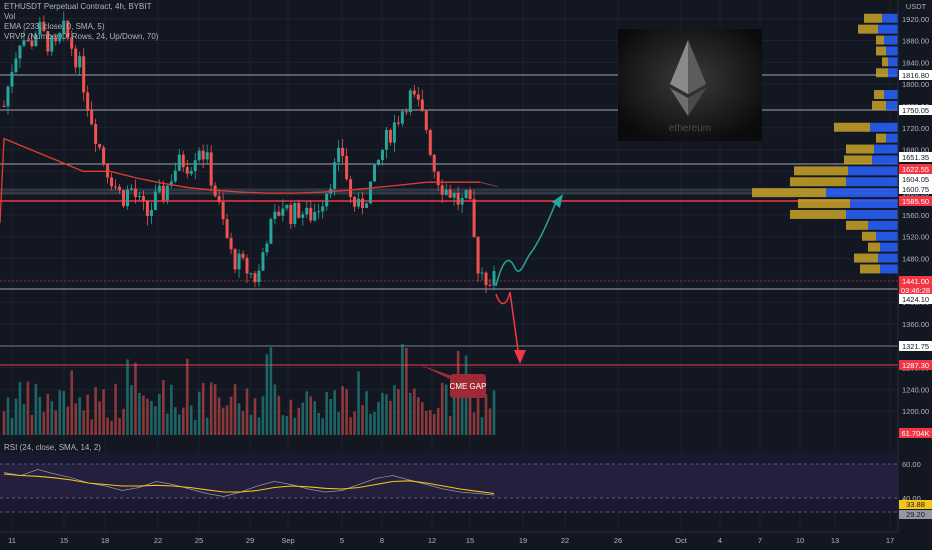 The image size is (932, 550). Describe the element at coordinates (523, 540) in the screenshot. I see `date-tick: 19` at that location.